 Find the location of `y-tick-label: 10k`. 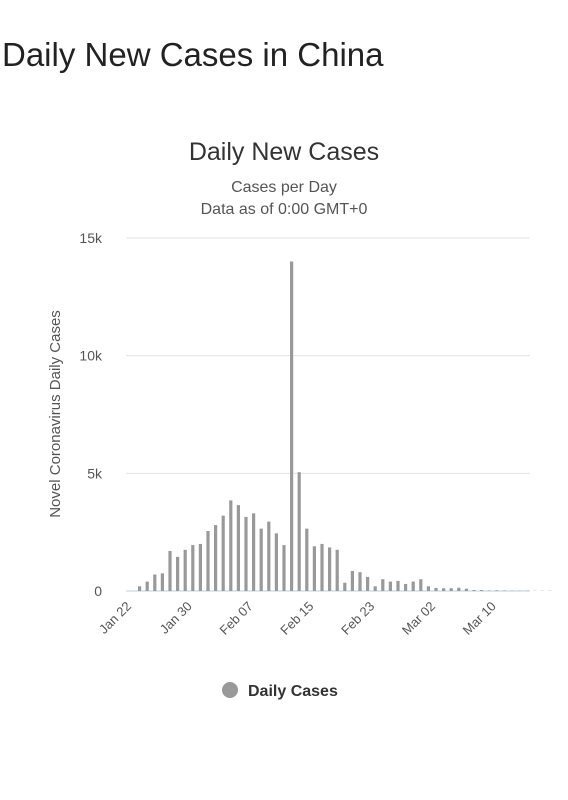

y-tick-label: 10k is located at coordinates (91, 356).